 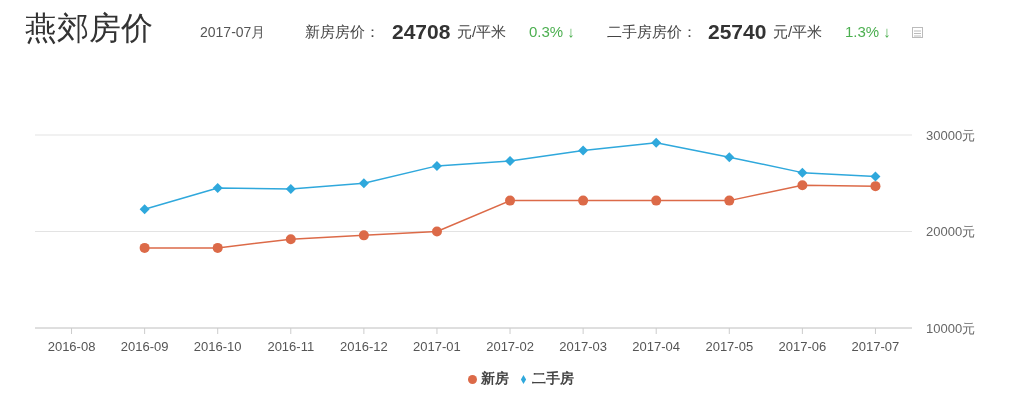 I want to click on x-tick-label: 2017-05, so click(x=729, y=347).